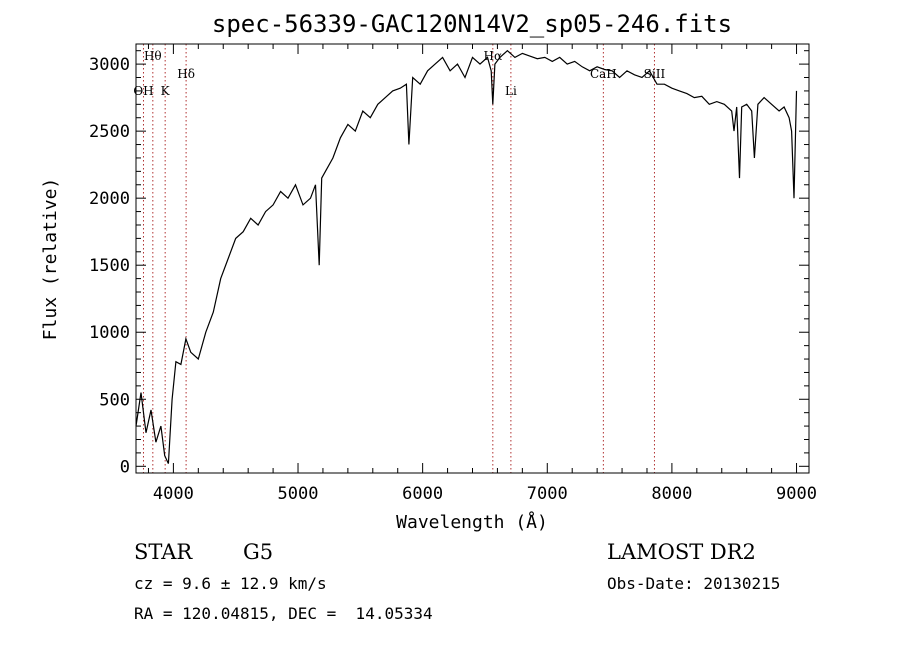 Image resolution: width=900 pixels, height=649 pixels. What do you see at coordinates (109, 333) in the screenshot?
I see `y-tick-label: 1000` at bounding box center [109, 333].